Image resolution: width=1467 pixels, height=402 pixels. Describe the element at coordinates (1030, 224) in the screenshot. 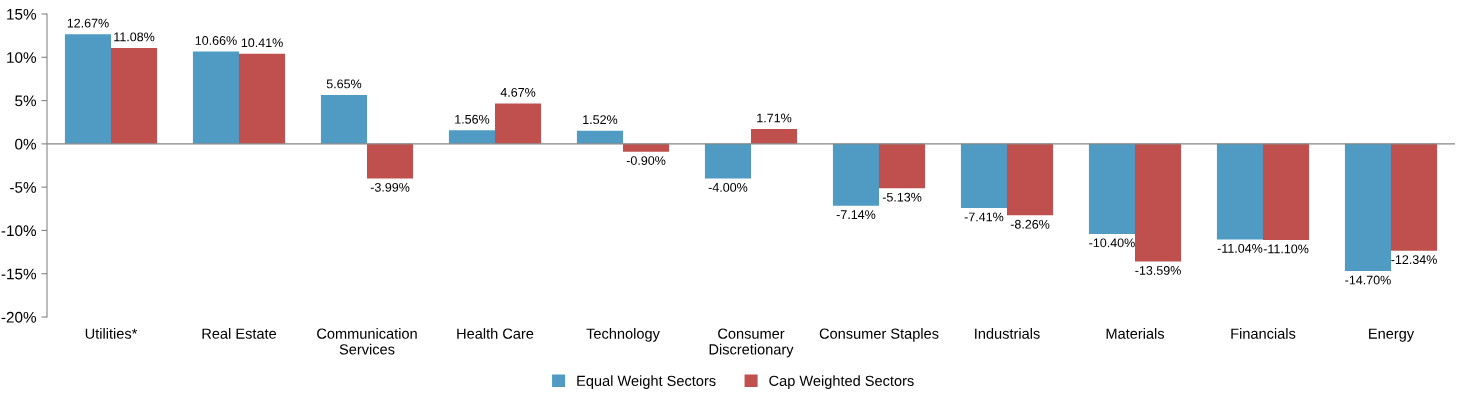

I see `data-label: -8.26%` at that location.